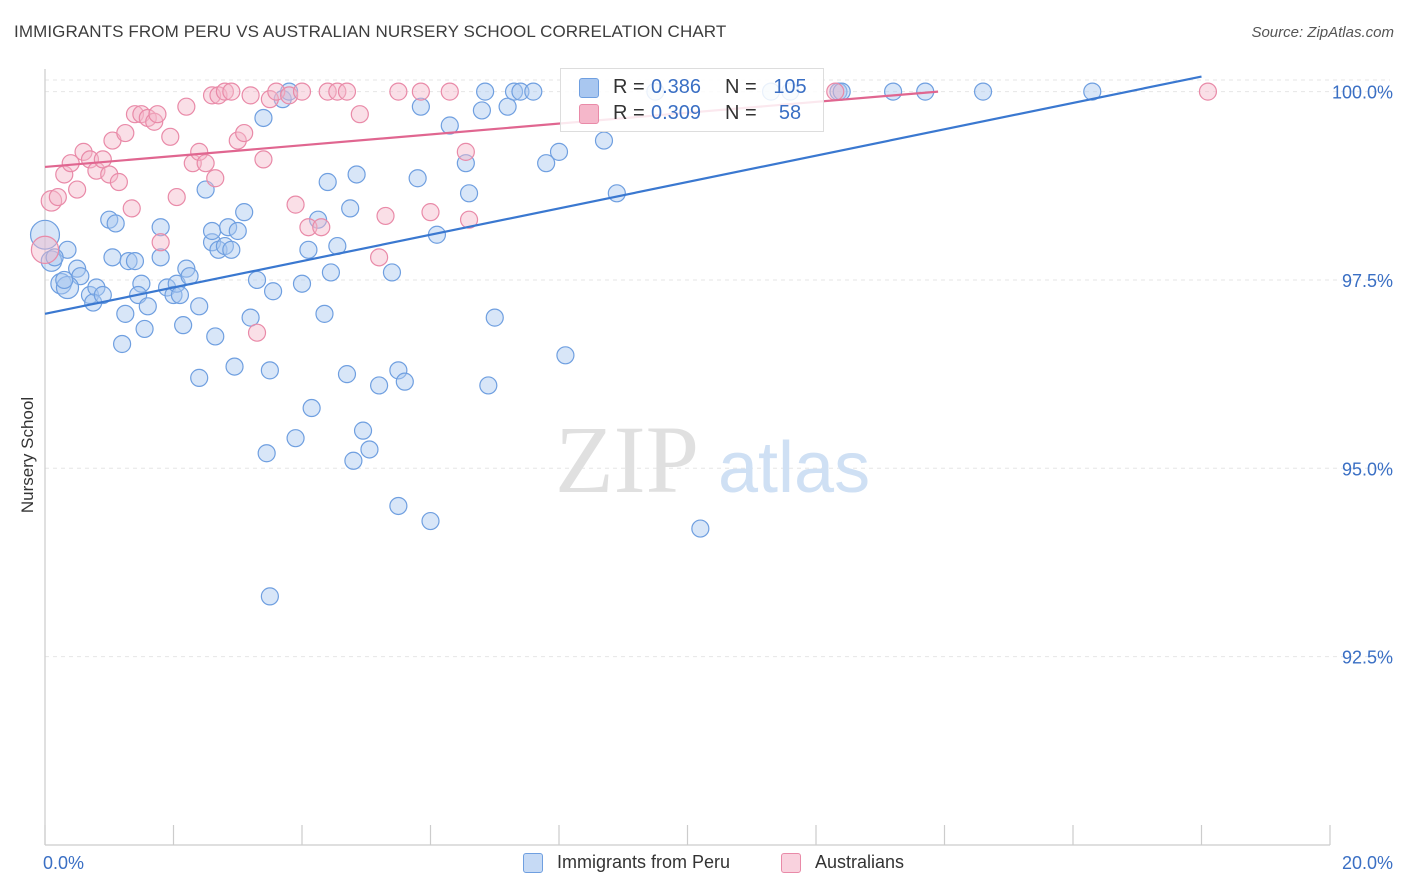 The width and height of the screenshot is (1406, 892). I want to click on y-axis-label: Nursery School, so click(27, 455).